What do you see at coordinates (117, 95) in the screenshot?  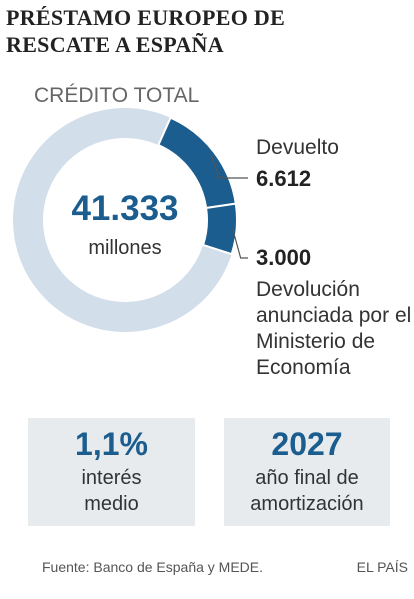 I see `subtitle: CRÉDITO TOTAL` at bounding box center [117, 95].